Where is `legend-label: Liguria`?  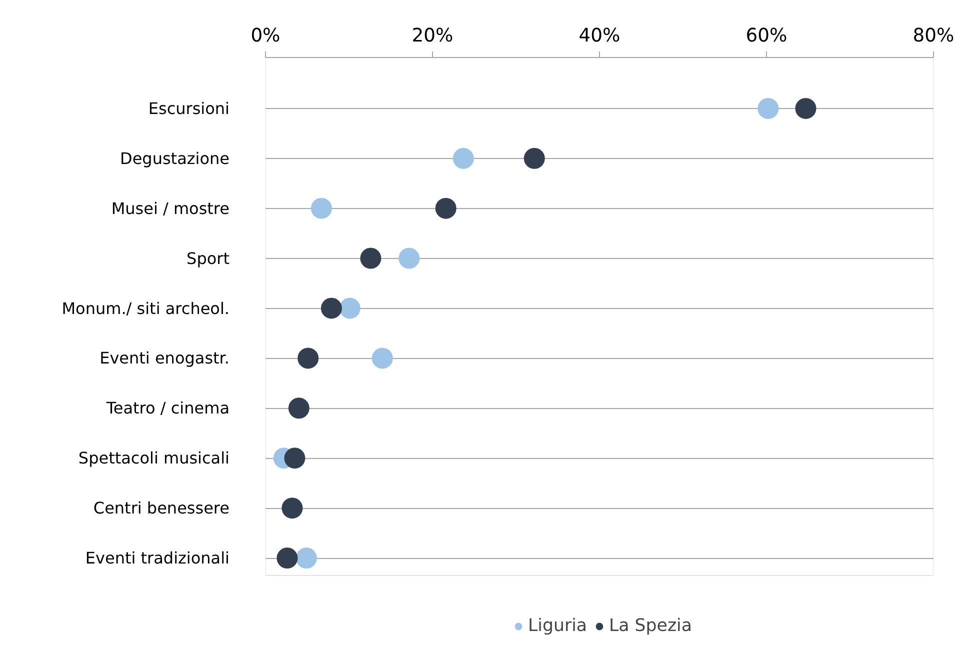 legend-label: Liguria is located at coordinates (558, 626).